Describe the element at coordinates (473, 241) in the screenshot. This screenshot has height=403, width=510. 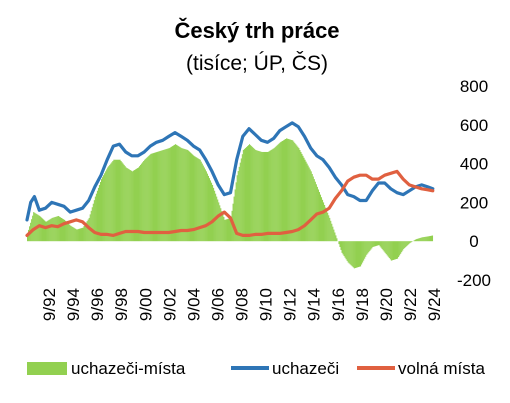
I see `y-tick-label: 0` at that location.